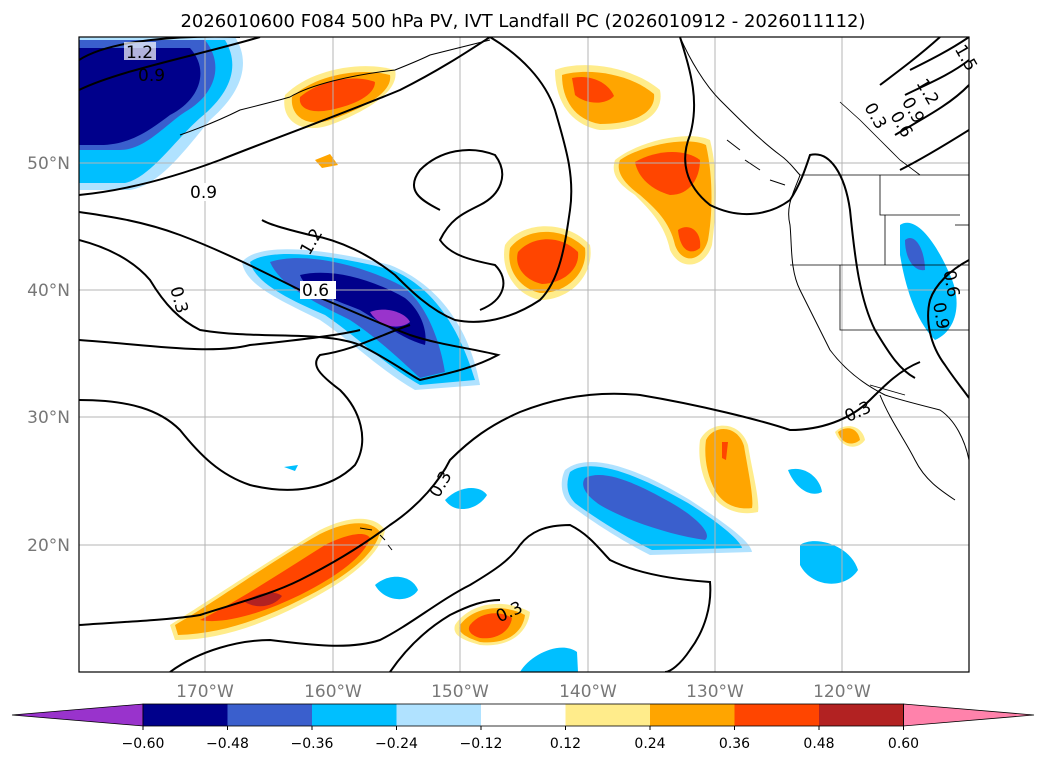 The height and width of the screenshot is (765, 1047). What do you see at coordinates (593, 89) in the screenshot?
I see `positive-anomaly-gulf` at bounding box center [593, 89].